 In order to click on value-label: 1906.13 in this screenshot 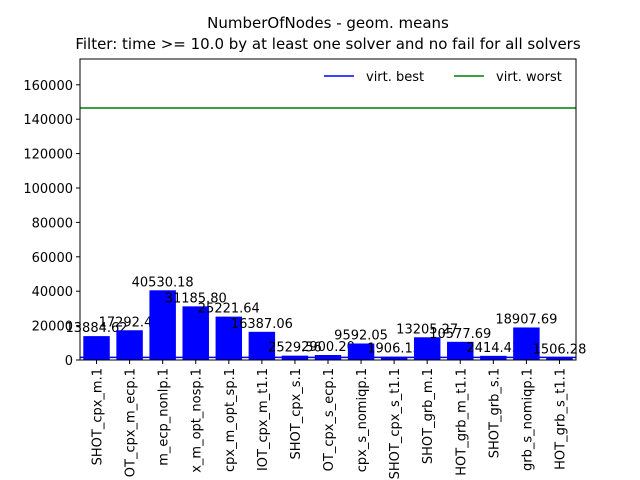, I will do `click(394, 349)`.